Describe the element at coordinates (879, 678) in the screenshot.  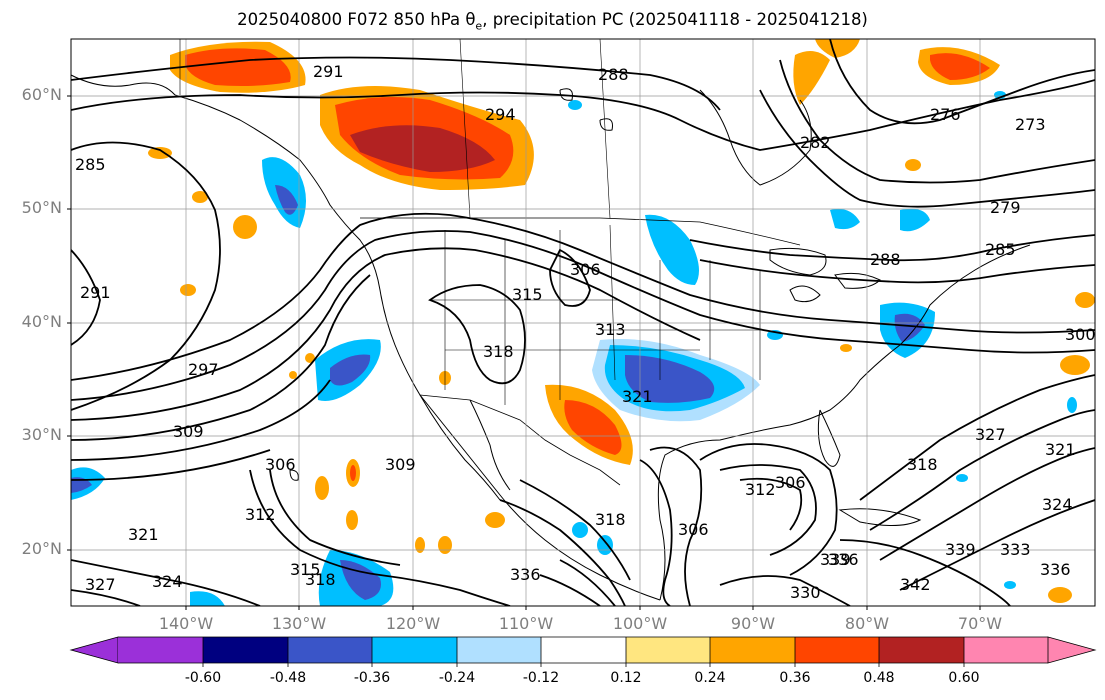
I see `colorbar-tick-label: 0.48` at that location.